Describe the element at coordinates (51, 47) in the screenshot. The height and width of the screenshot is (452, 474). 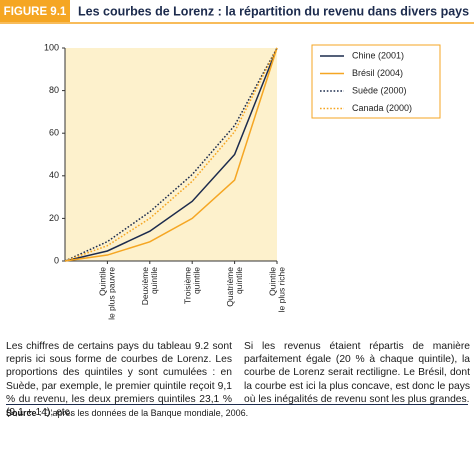
I see `y-tick-label: 100` at that location.